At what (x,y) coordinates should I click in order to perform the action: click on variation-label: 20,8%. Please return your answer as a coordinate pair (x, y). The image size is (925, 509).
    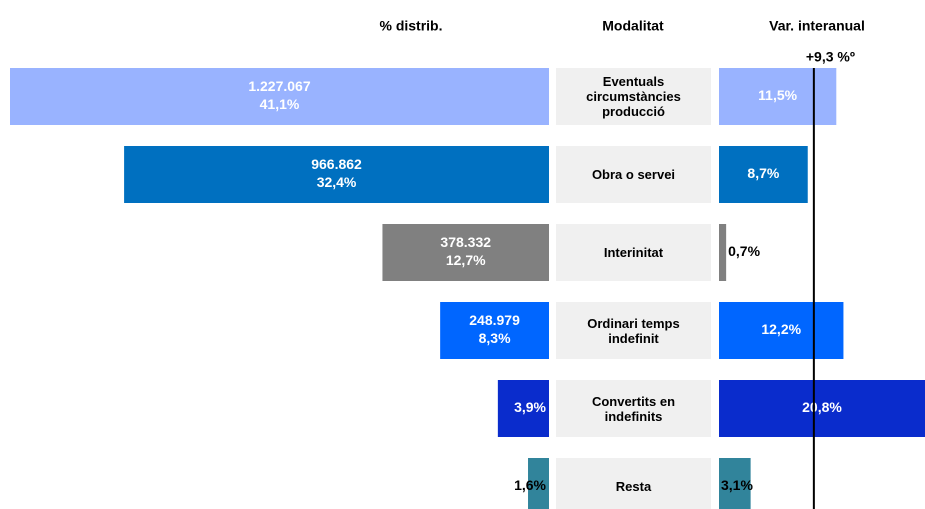
    Looking at the image, I should click on (822, 407).